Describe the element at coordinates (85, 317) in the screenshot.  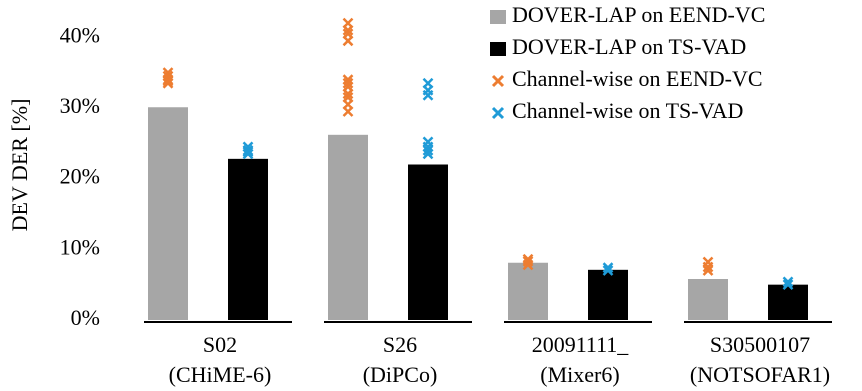
I see `y-tick-label: 0%` at that location.